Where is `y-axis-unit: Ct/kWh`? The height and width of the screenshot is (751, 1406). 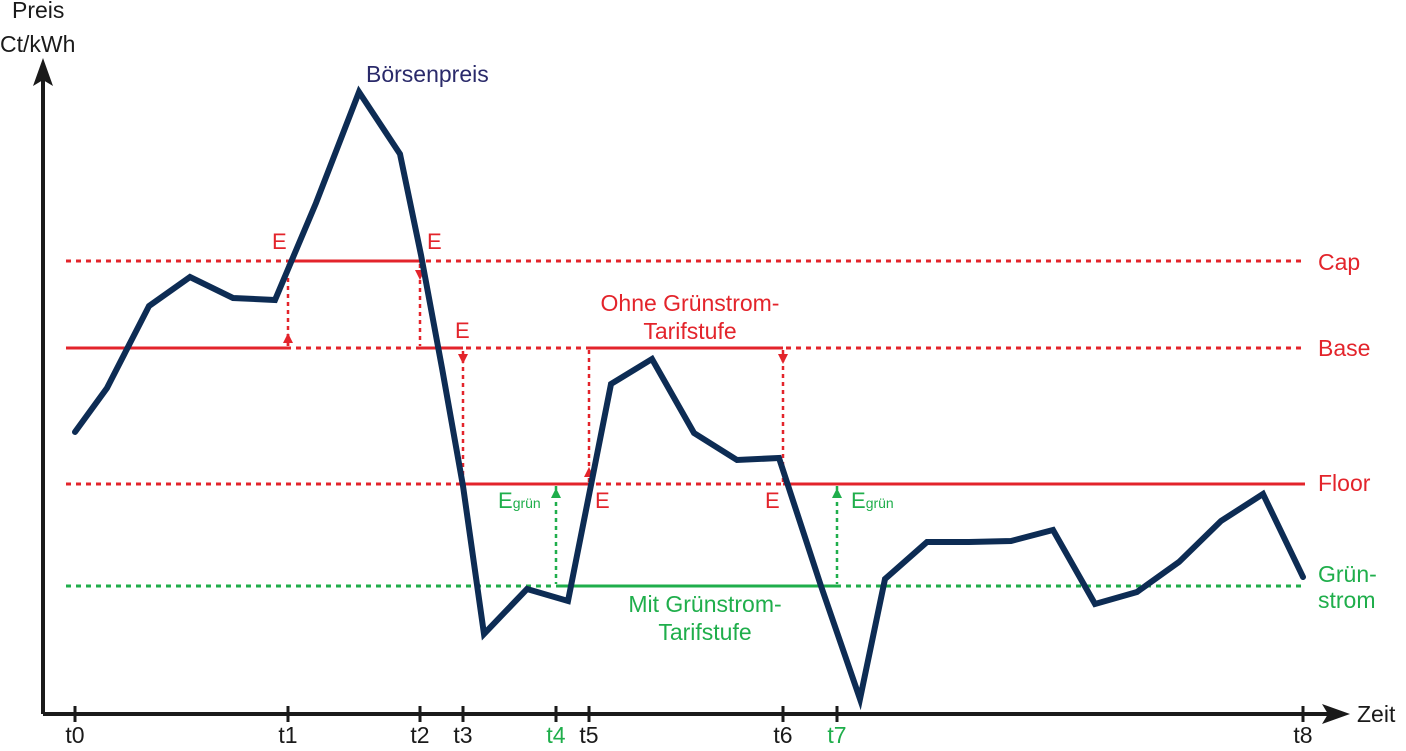
y-axis-unit: Ct/kWh is located at coordinates (37, 44).